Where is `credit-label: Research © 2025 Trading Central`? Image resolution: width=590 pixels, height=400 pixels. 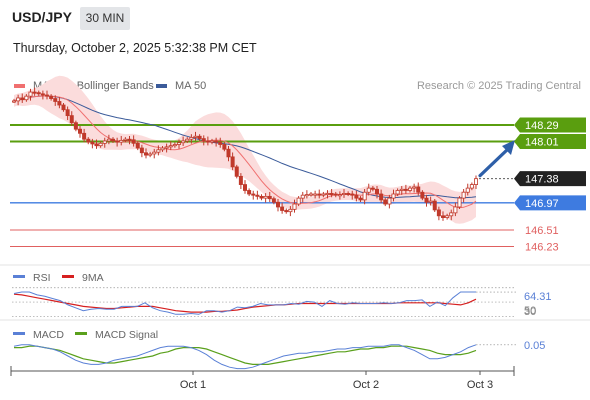
credit-label: Research © 2025 Trading Central is located at coordinates (498, 86).